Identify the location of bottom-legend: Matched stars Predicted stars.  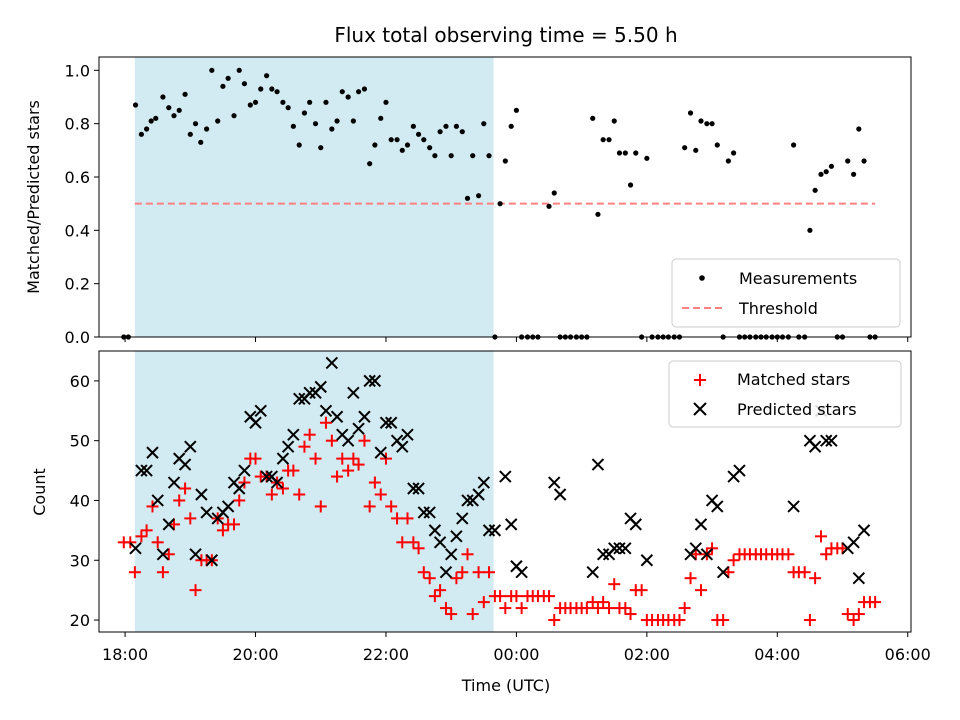
(785, 394).